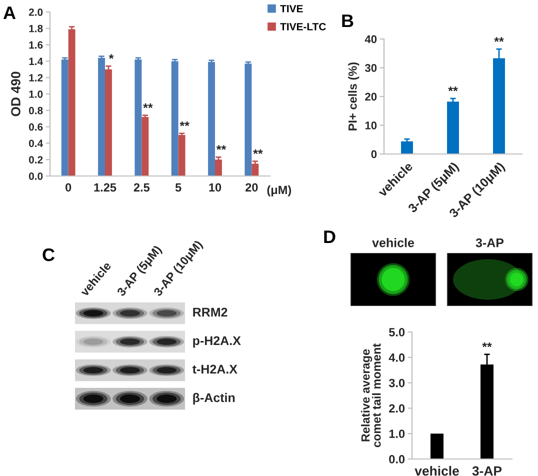 The image size is (538, 476). I want to click on y-tick-label: 20, so click(371, 96).